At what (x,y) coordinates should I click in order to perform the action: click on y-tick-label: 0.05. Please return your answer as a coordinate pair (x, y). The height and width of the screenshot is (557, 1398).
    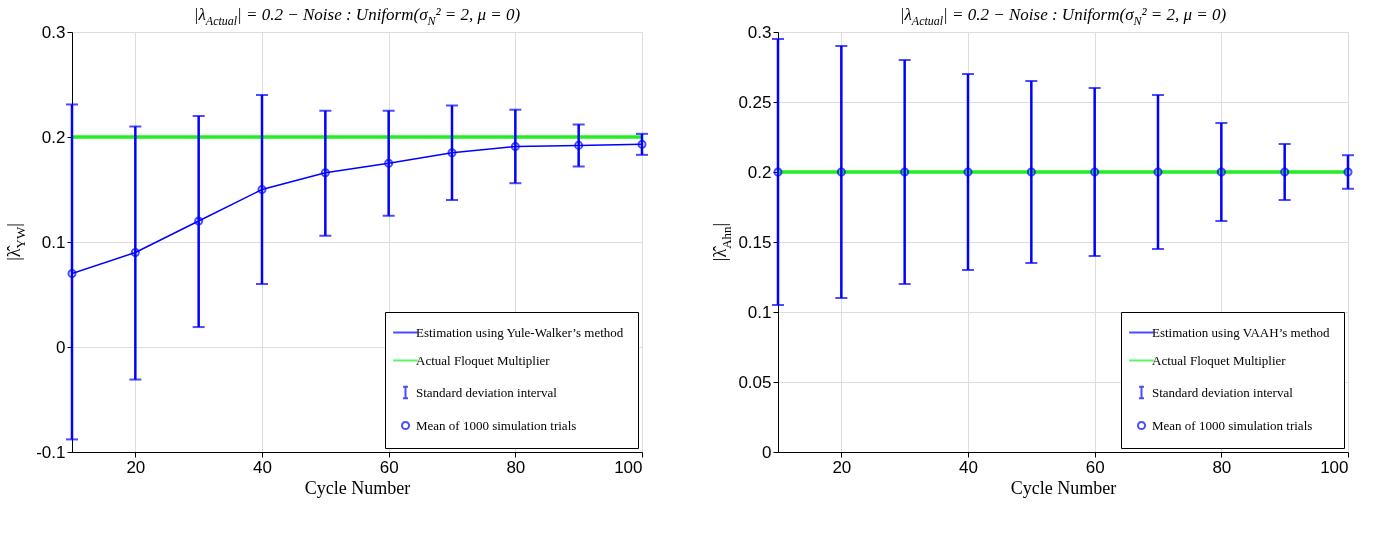
    Looking at the image, I should click on (755, 382).